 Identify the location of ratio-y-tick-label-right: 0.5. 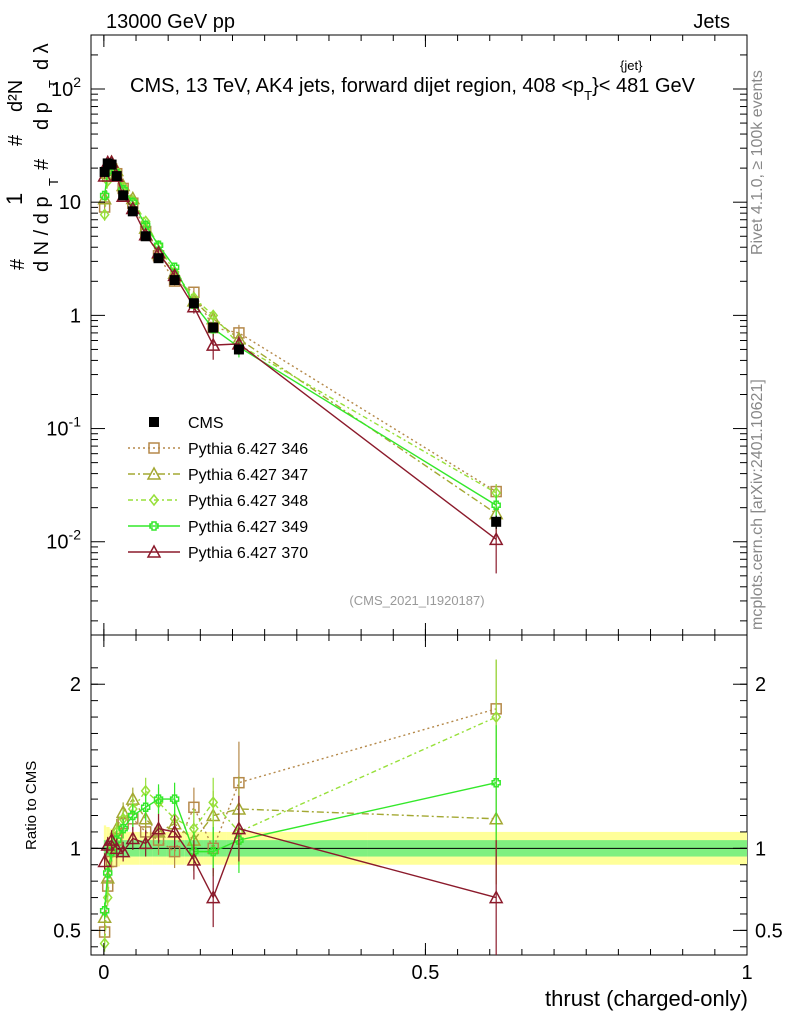
(769, 931).